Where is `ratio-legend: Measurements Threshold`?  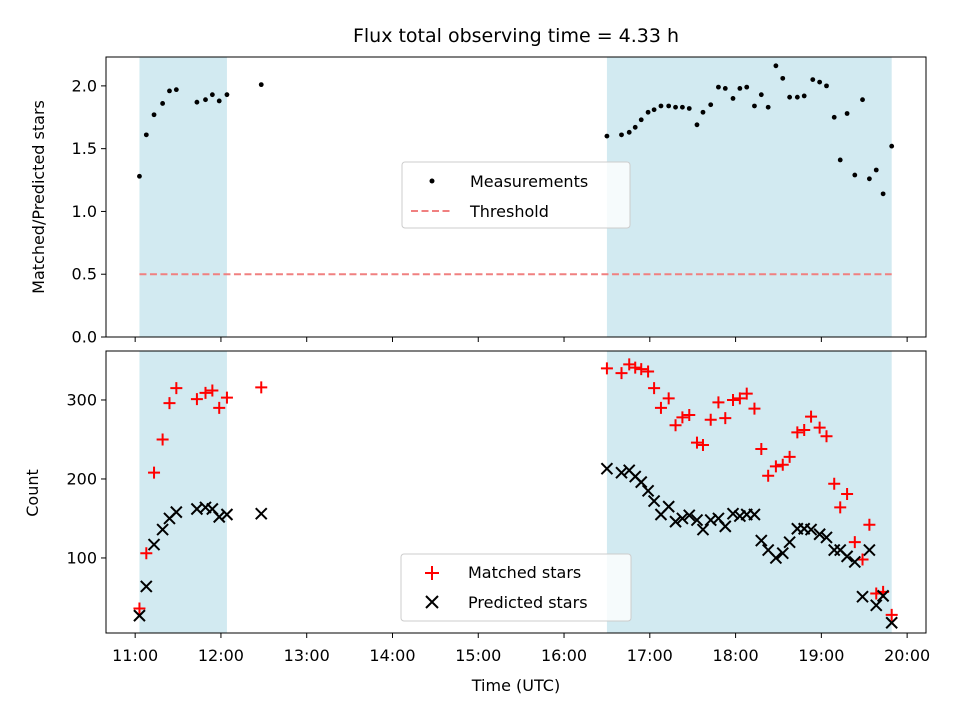 ratio-legend: Measurements Threshold is located at coordinates (516, 195).